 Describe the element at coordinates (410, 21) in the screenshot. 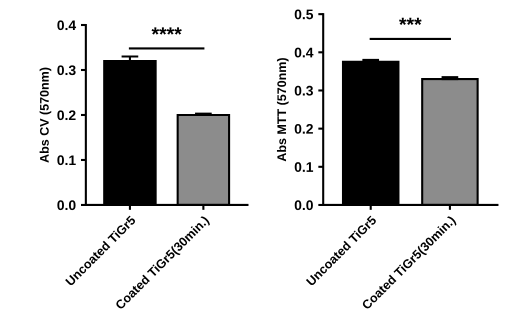

I see `annotation: ***` at that location.